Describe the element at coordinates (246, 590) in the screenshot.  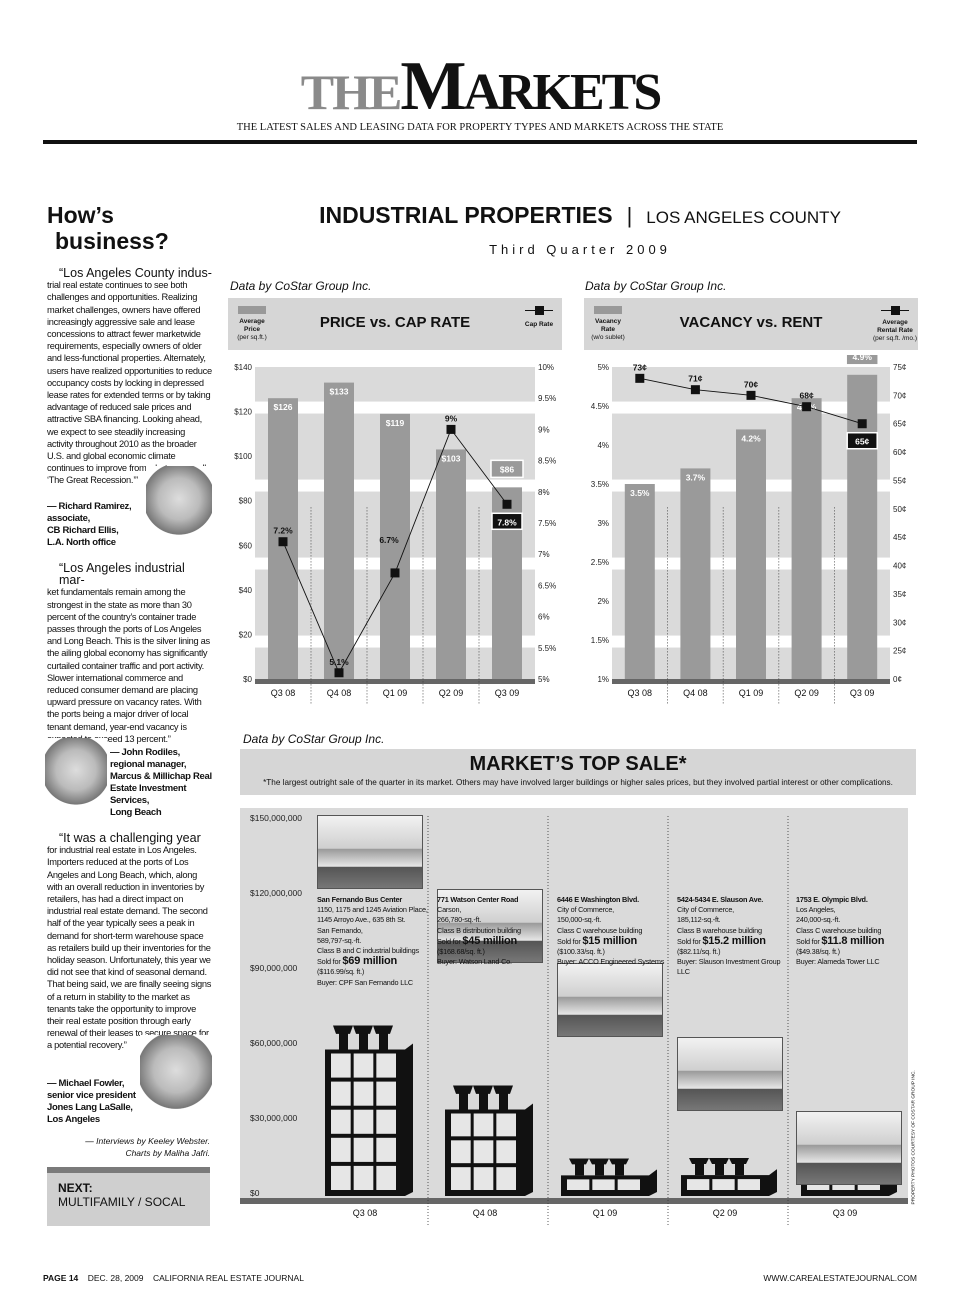
I see `y-tick-label: $40` at that location.